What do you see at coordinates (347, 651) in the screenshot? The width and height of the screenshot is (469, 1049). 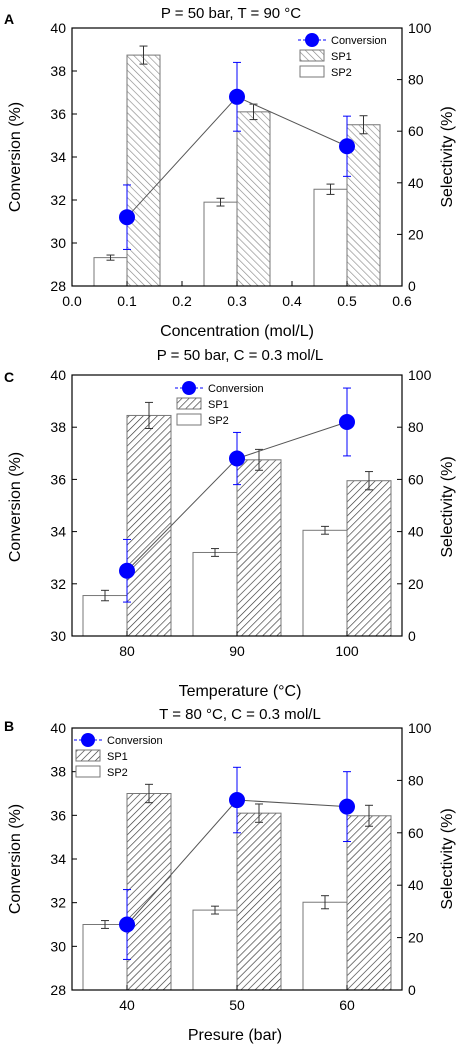 I see `x-tick-label: 100` at bounding box center [347, 651].